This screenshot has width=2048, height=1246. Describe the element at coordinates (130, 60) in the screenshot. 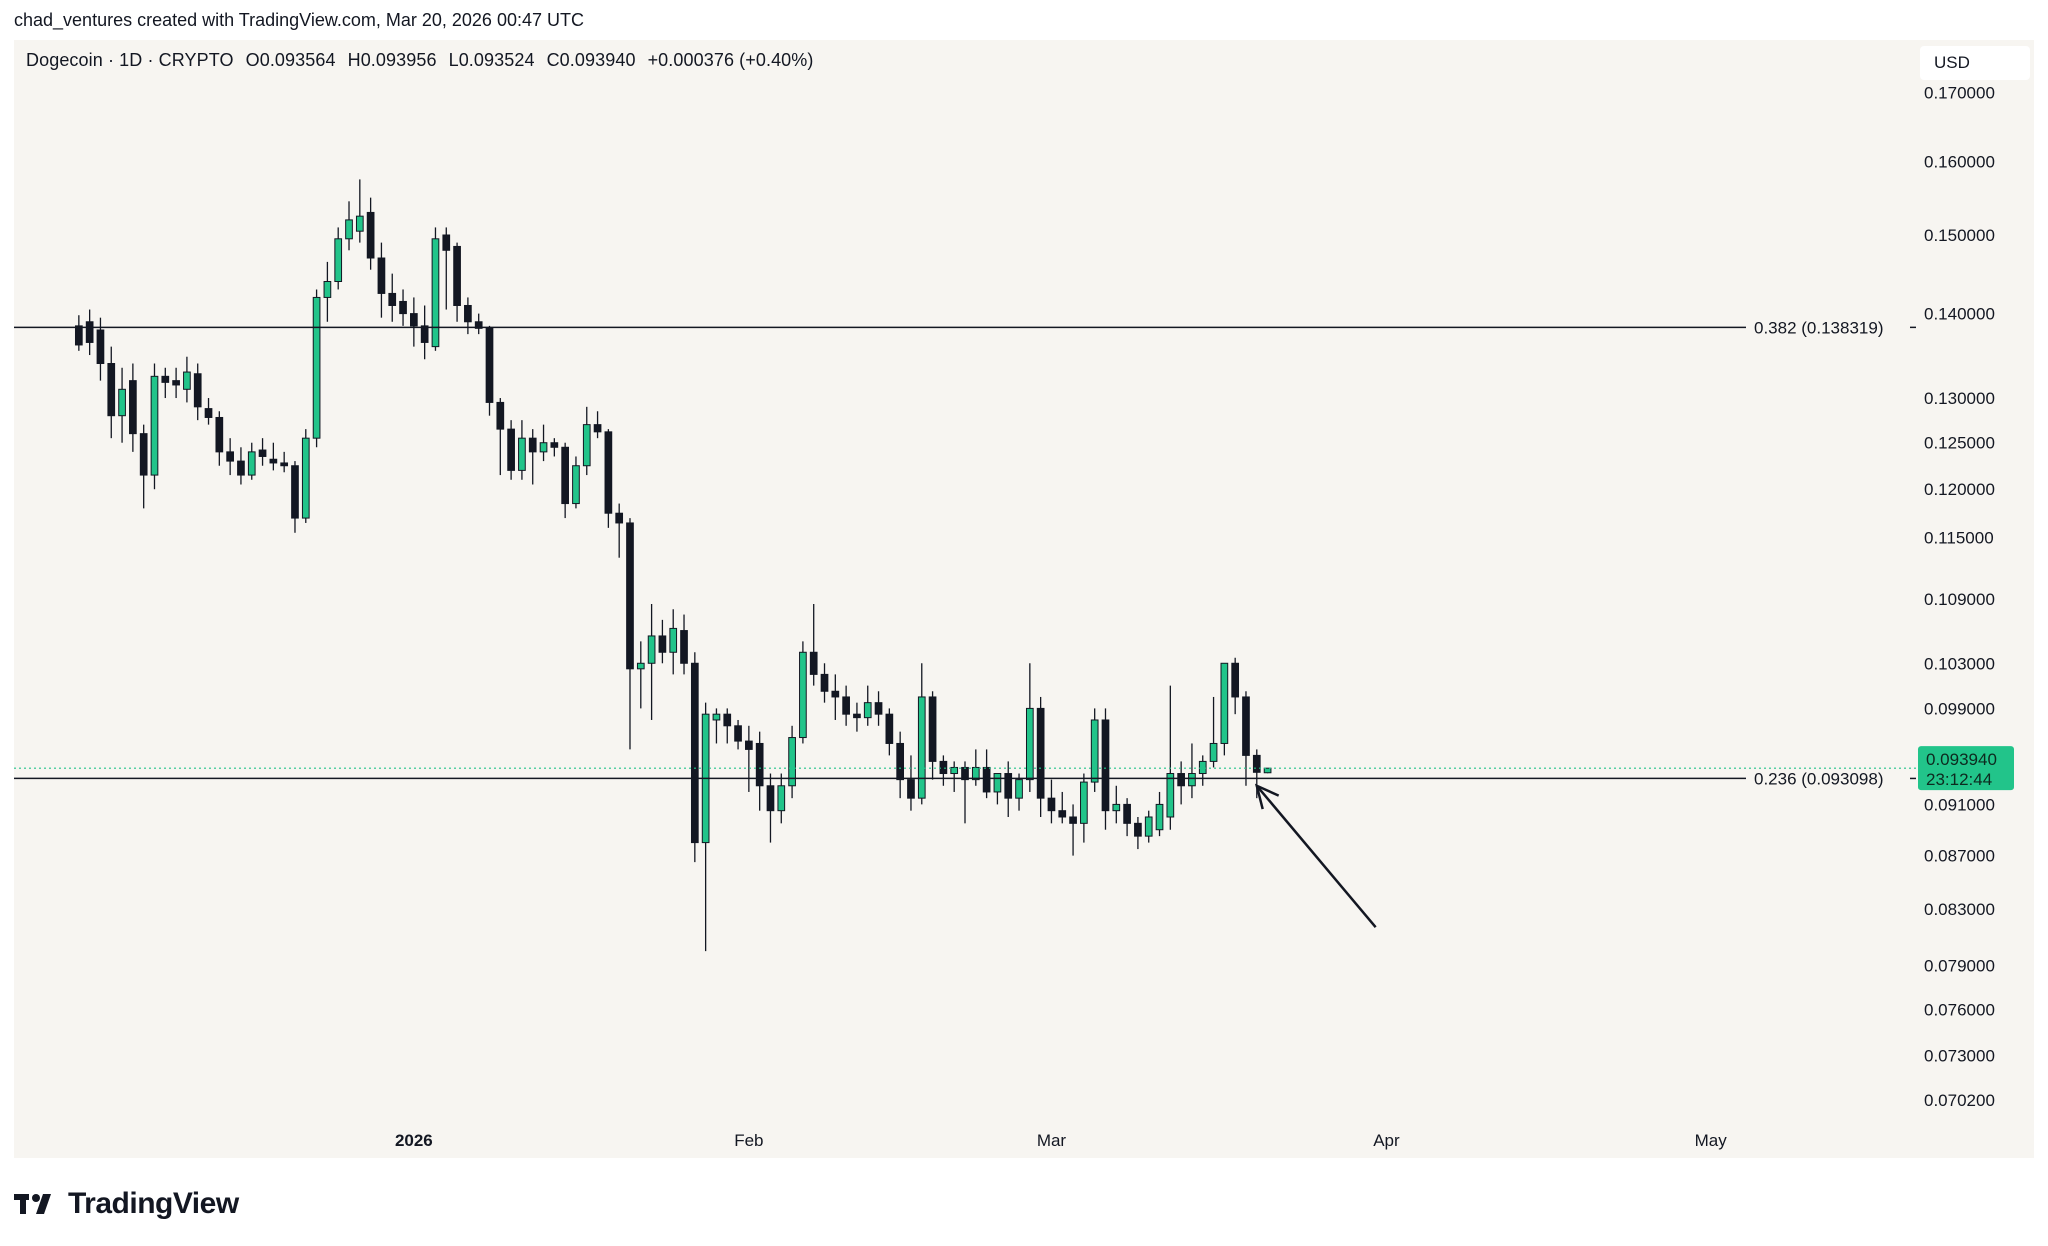

I see `symbol-label: Dogecoin · 1D · CRYPTO` at that location.